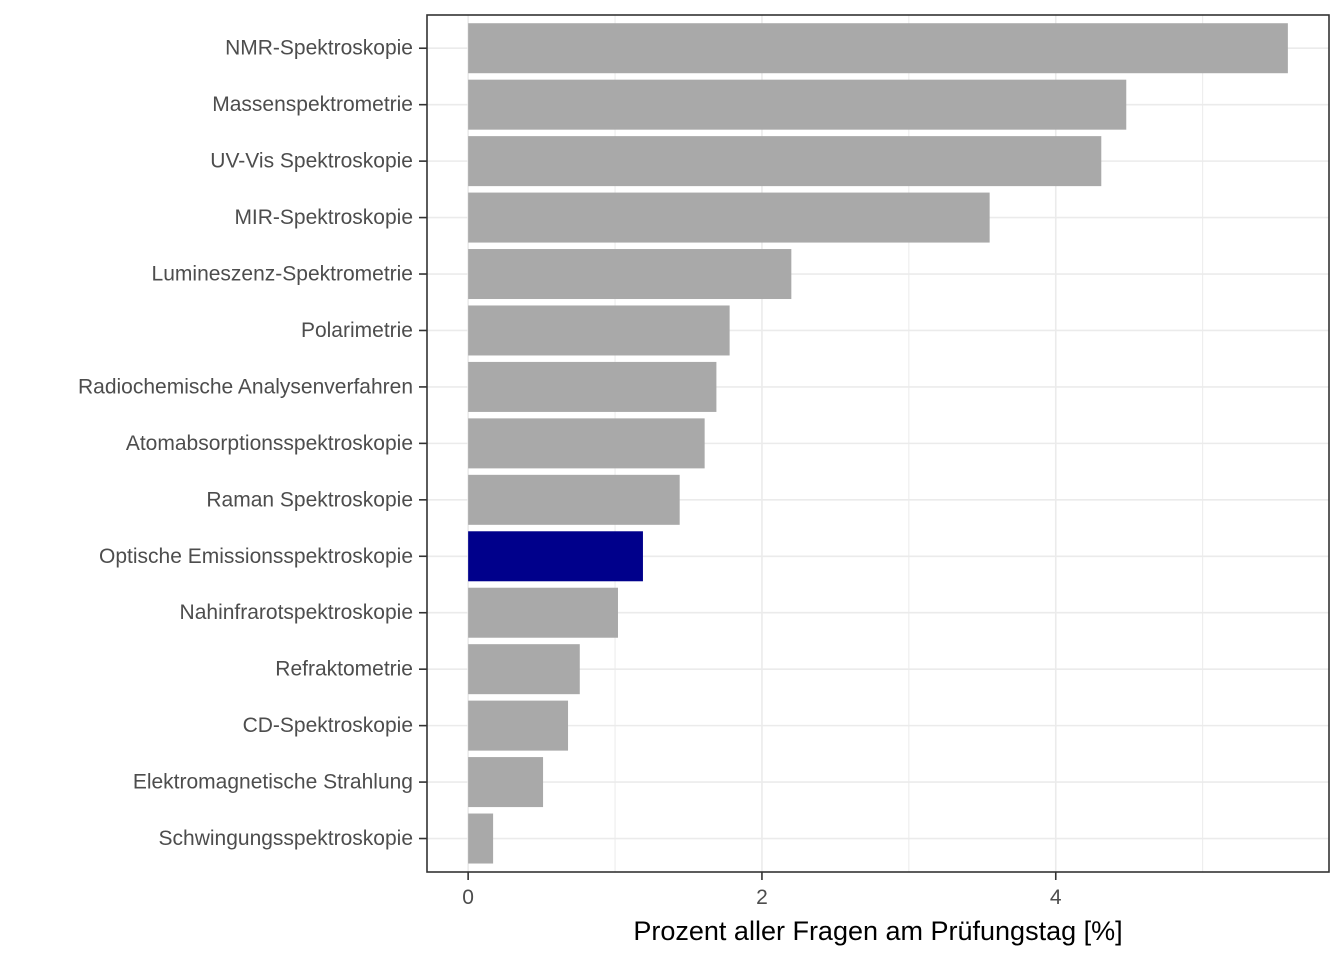 This screenshot has width=1344, height=965. Describe the element at coordinates (311, 161) in the screenshot. I see `y-axis-category-label: UV-Vis Spektroskopie` at that location.